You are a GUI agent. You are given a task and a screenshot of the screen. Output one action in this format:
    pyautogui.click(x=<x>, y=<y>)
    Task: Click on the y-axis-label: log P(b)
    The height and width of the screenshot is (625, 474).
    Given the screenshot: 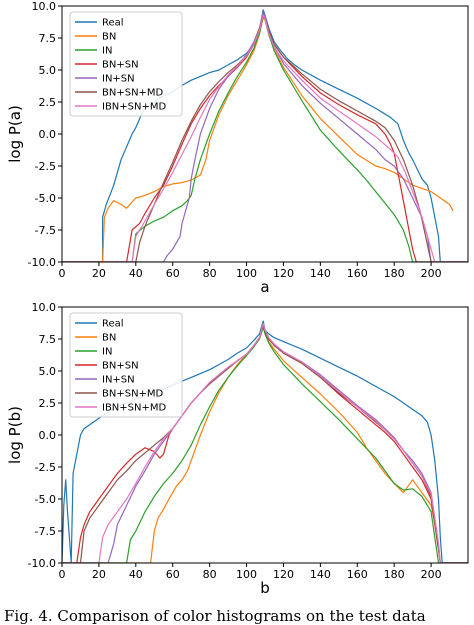 What is the action you would take?
    pyautogui.click(x=15, y=435)
    